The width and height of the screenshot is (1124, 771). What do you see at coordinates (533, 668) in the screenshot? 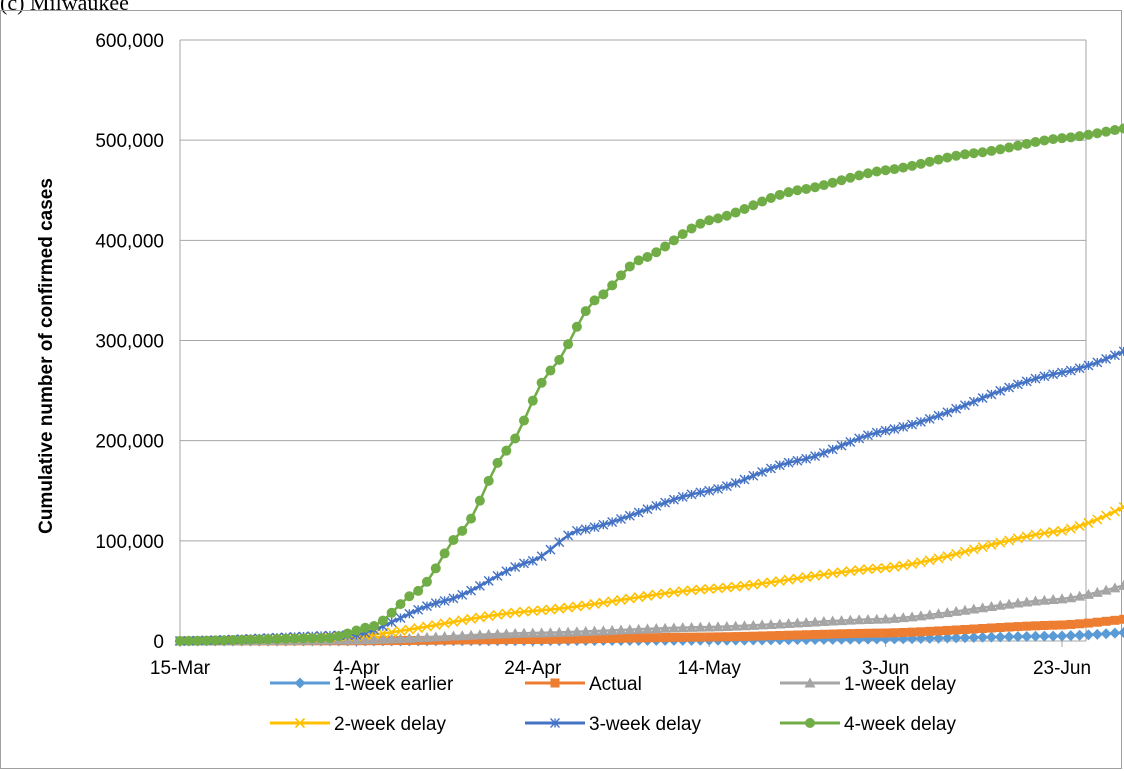
I see `x-tick-label: 24-Apr` at bounding box center [533, 668].